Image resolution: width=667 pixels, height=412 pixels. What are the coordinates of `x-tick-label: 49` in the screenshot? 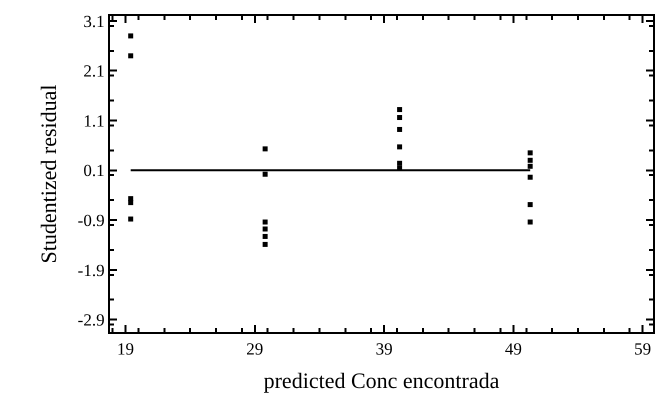 It's located at (513, 348).